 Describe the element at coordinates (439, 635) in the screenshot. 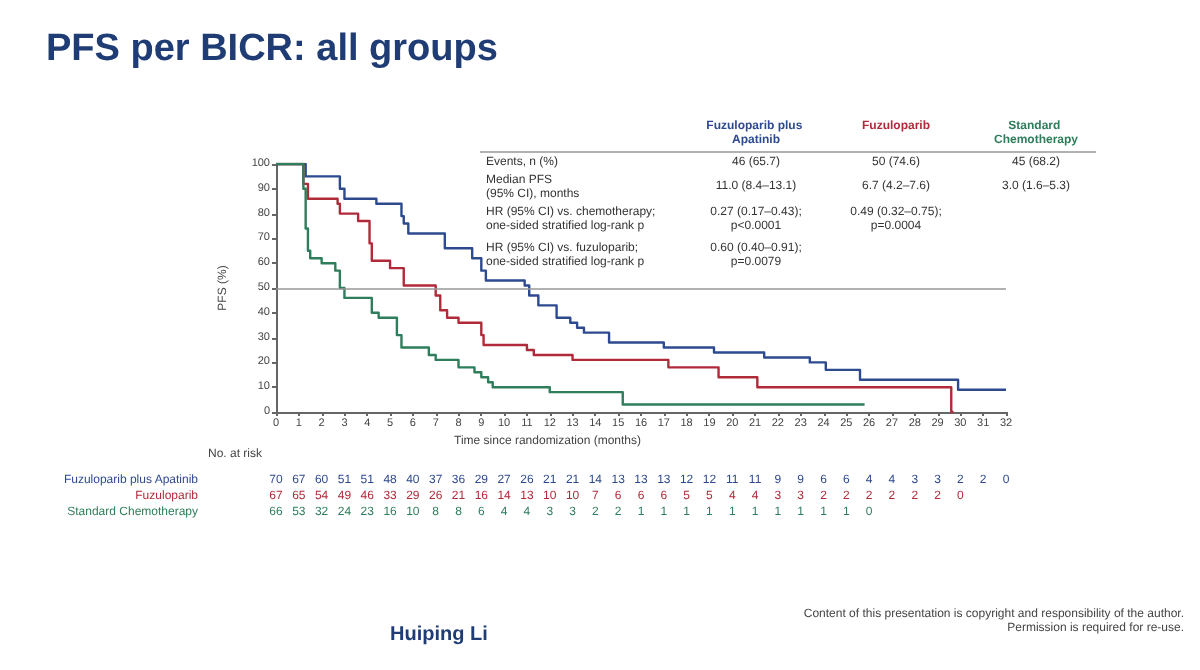

I see `text: Huiping Li` at that location.